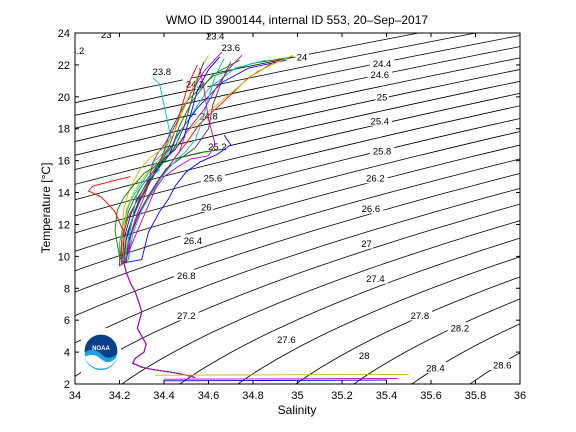 The height and width of the screenshot is (432, 576). Describe the element at coordinates (119, 396) in the screenshot. I see `x-tick-label-1: 34.2` at that location.